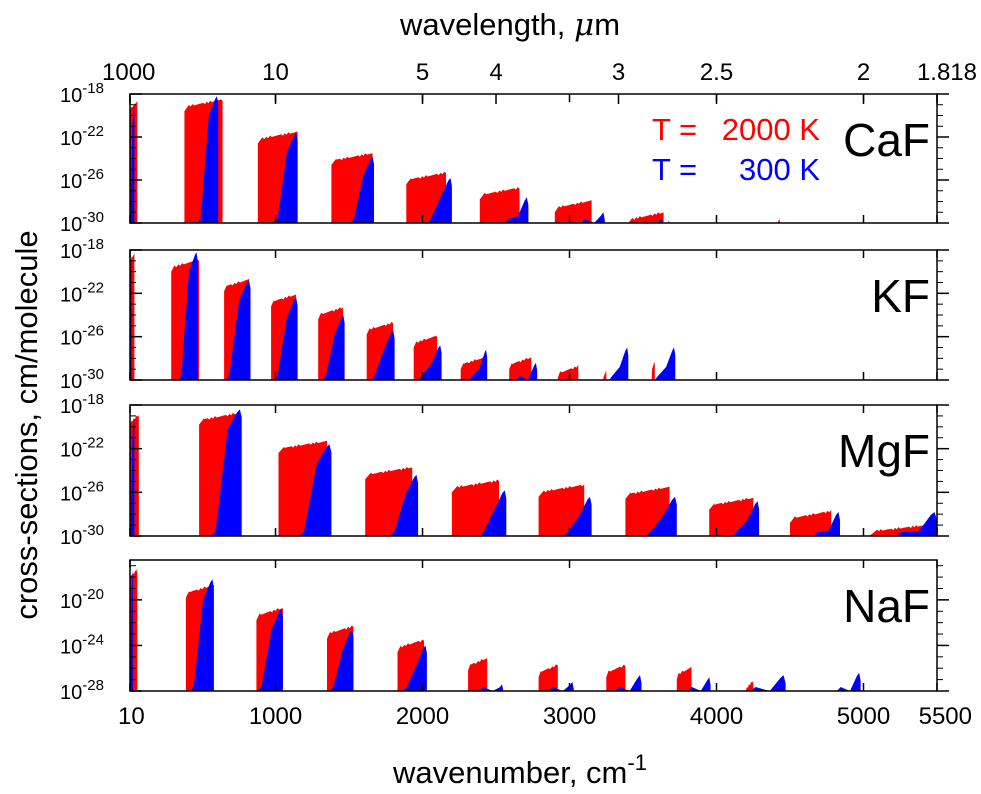 This screenshot has height=794, width=981. What do you see at coordinates (26, 424) in the screenshot?
I see `y-axis-title: cross-sections, cm/molecule` at bounding box center [26, 424].